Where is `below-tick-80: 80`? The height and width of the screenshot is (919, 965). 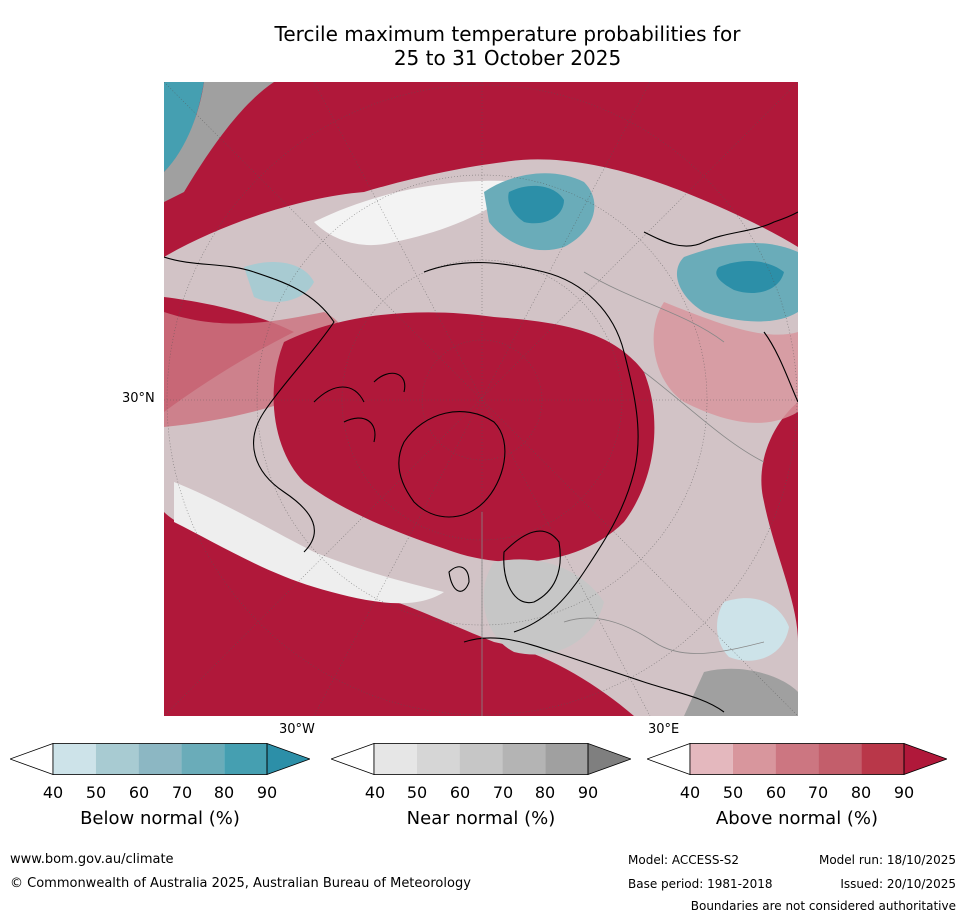
below-tick-80: 80 is located at coordinates (224, 792).